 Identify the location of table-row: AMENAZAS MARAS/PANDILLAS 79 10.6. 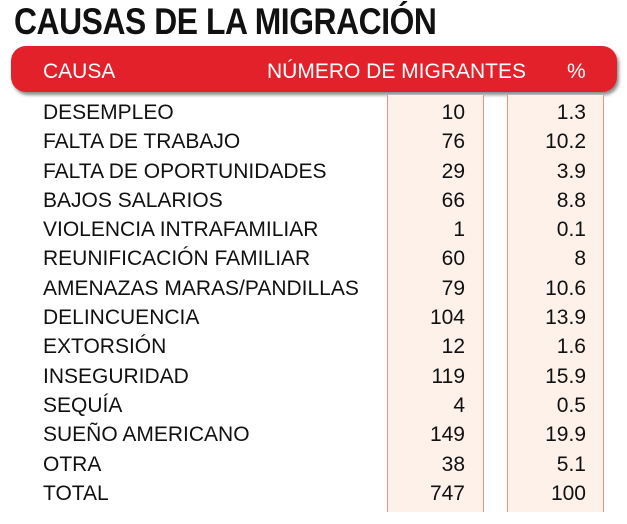
(313, 288).